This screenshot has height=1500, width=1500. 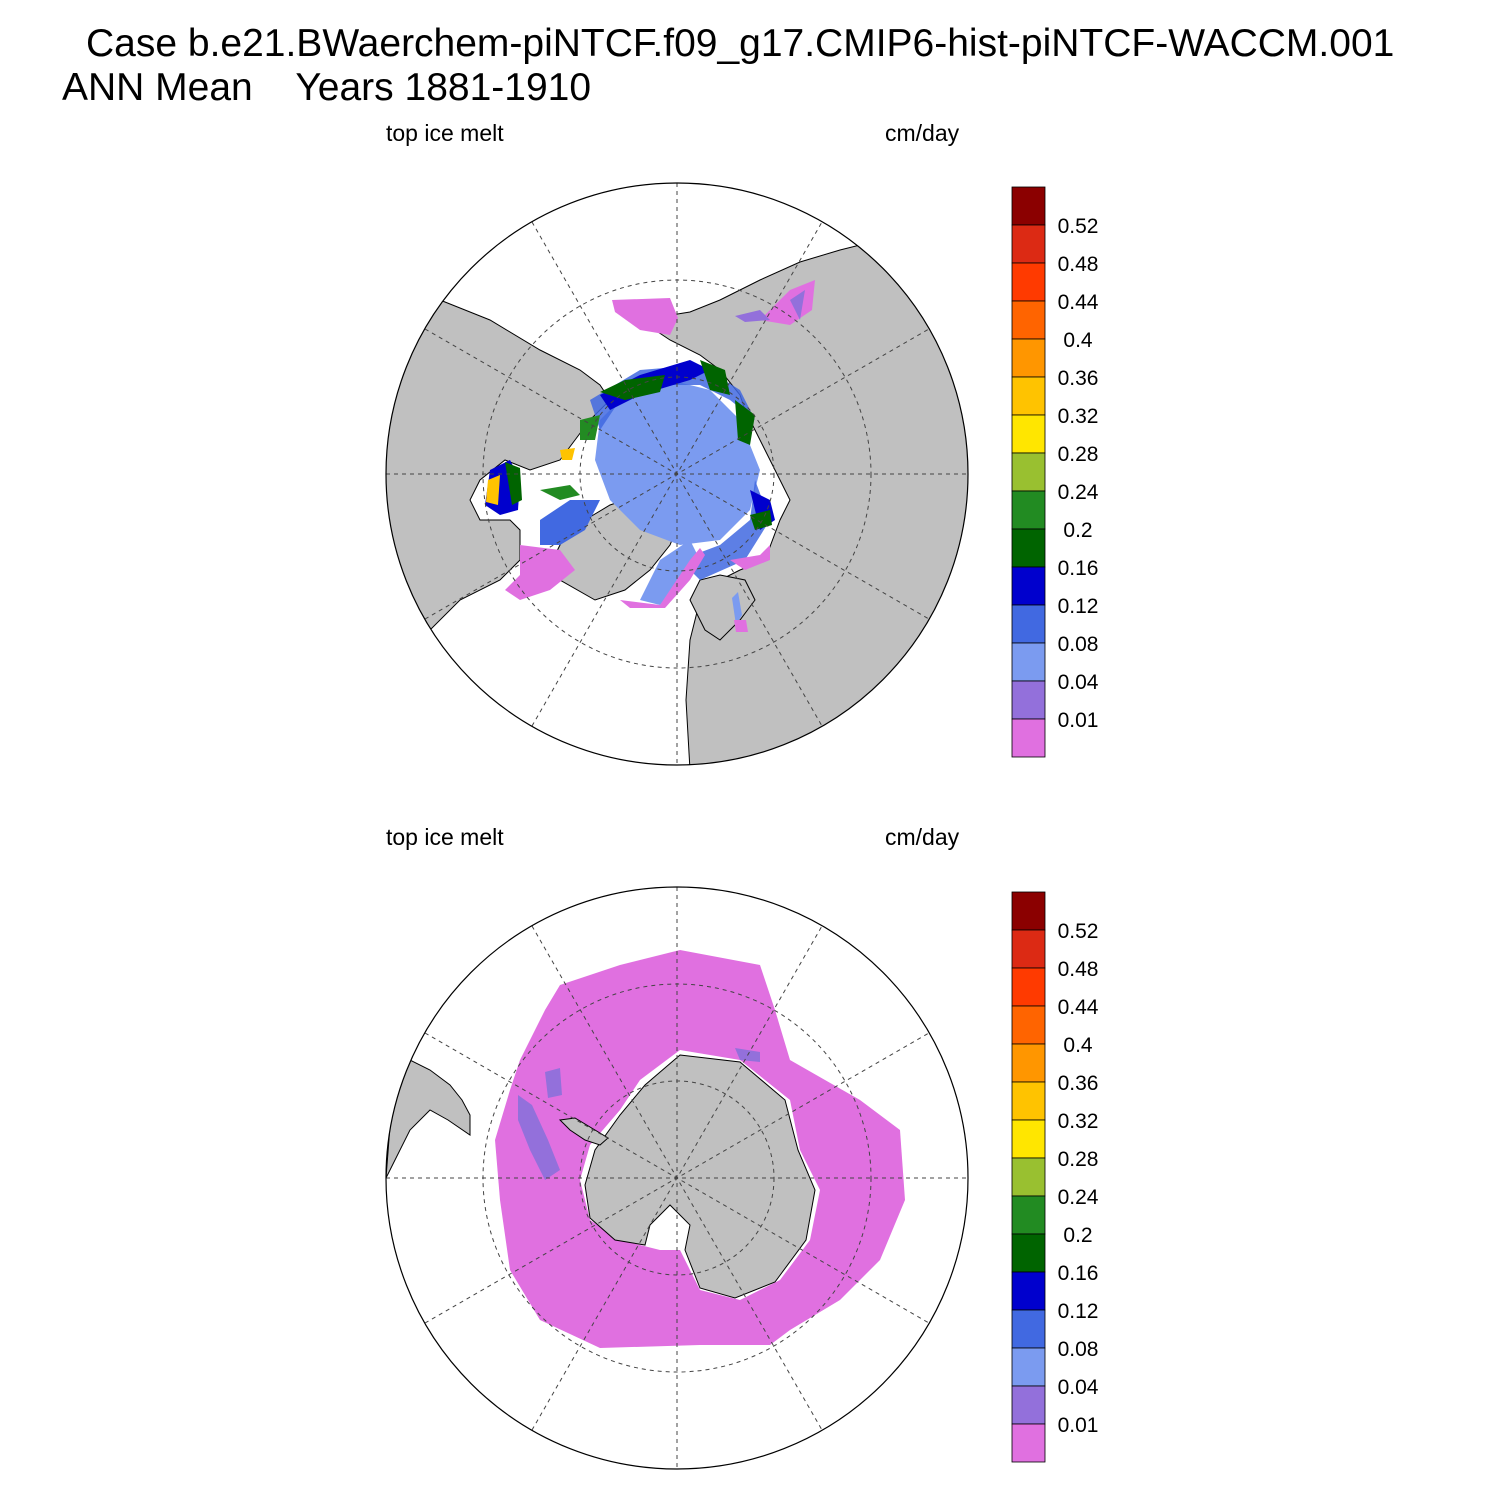 I want to click on north-colorbar-label: 0.08, so click(x=1078, y=644).